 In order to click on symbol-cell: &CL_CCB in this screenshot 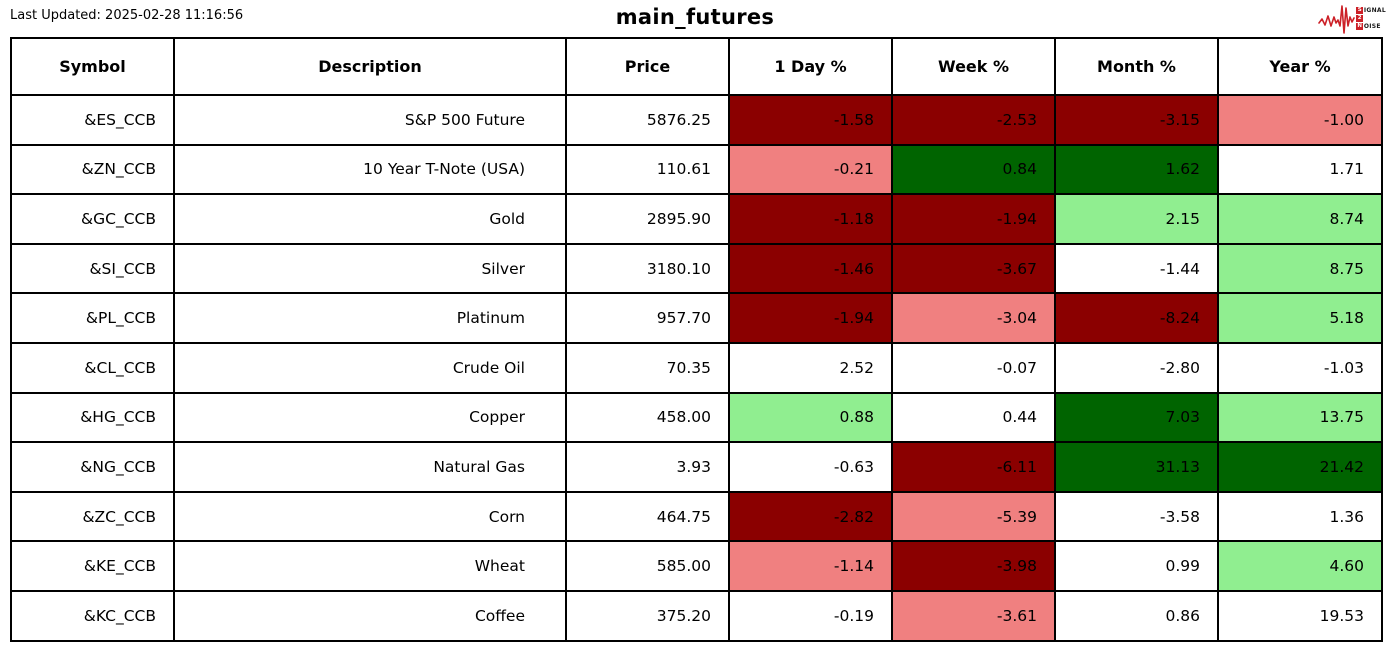, I will do `click(92, 367)`.